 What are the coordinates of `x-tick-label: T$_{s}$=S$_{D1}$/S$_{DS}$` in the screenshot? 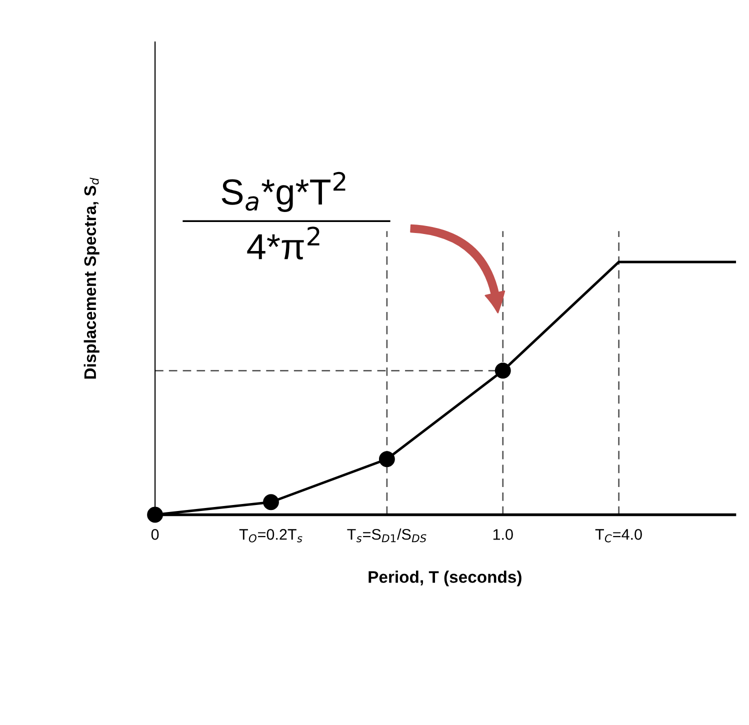 It's located at (386, 535).